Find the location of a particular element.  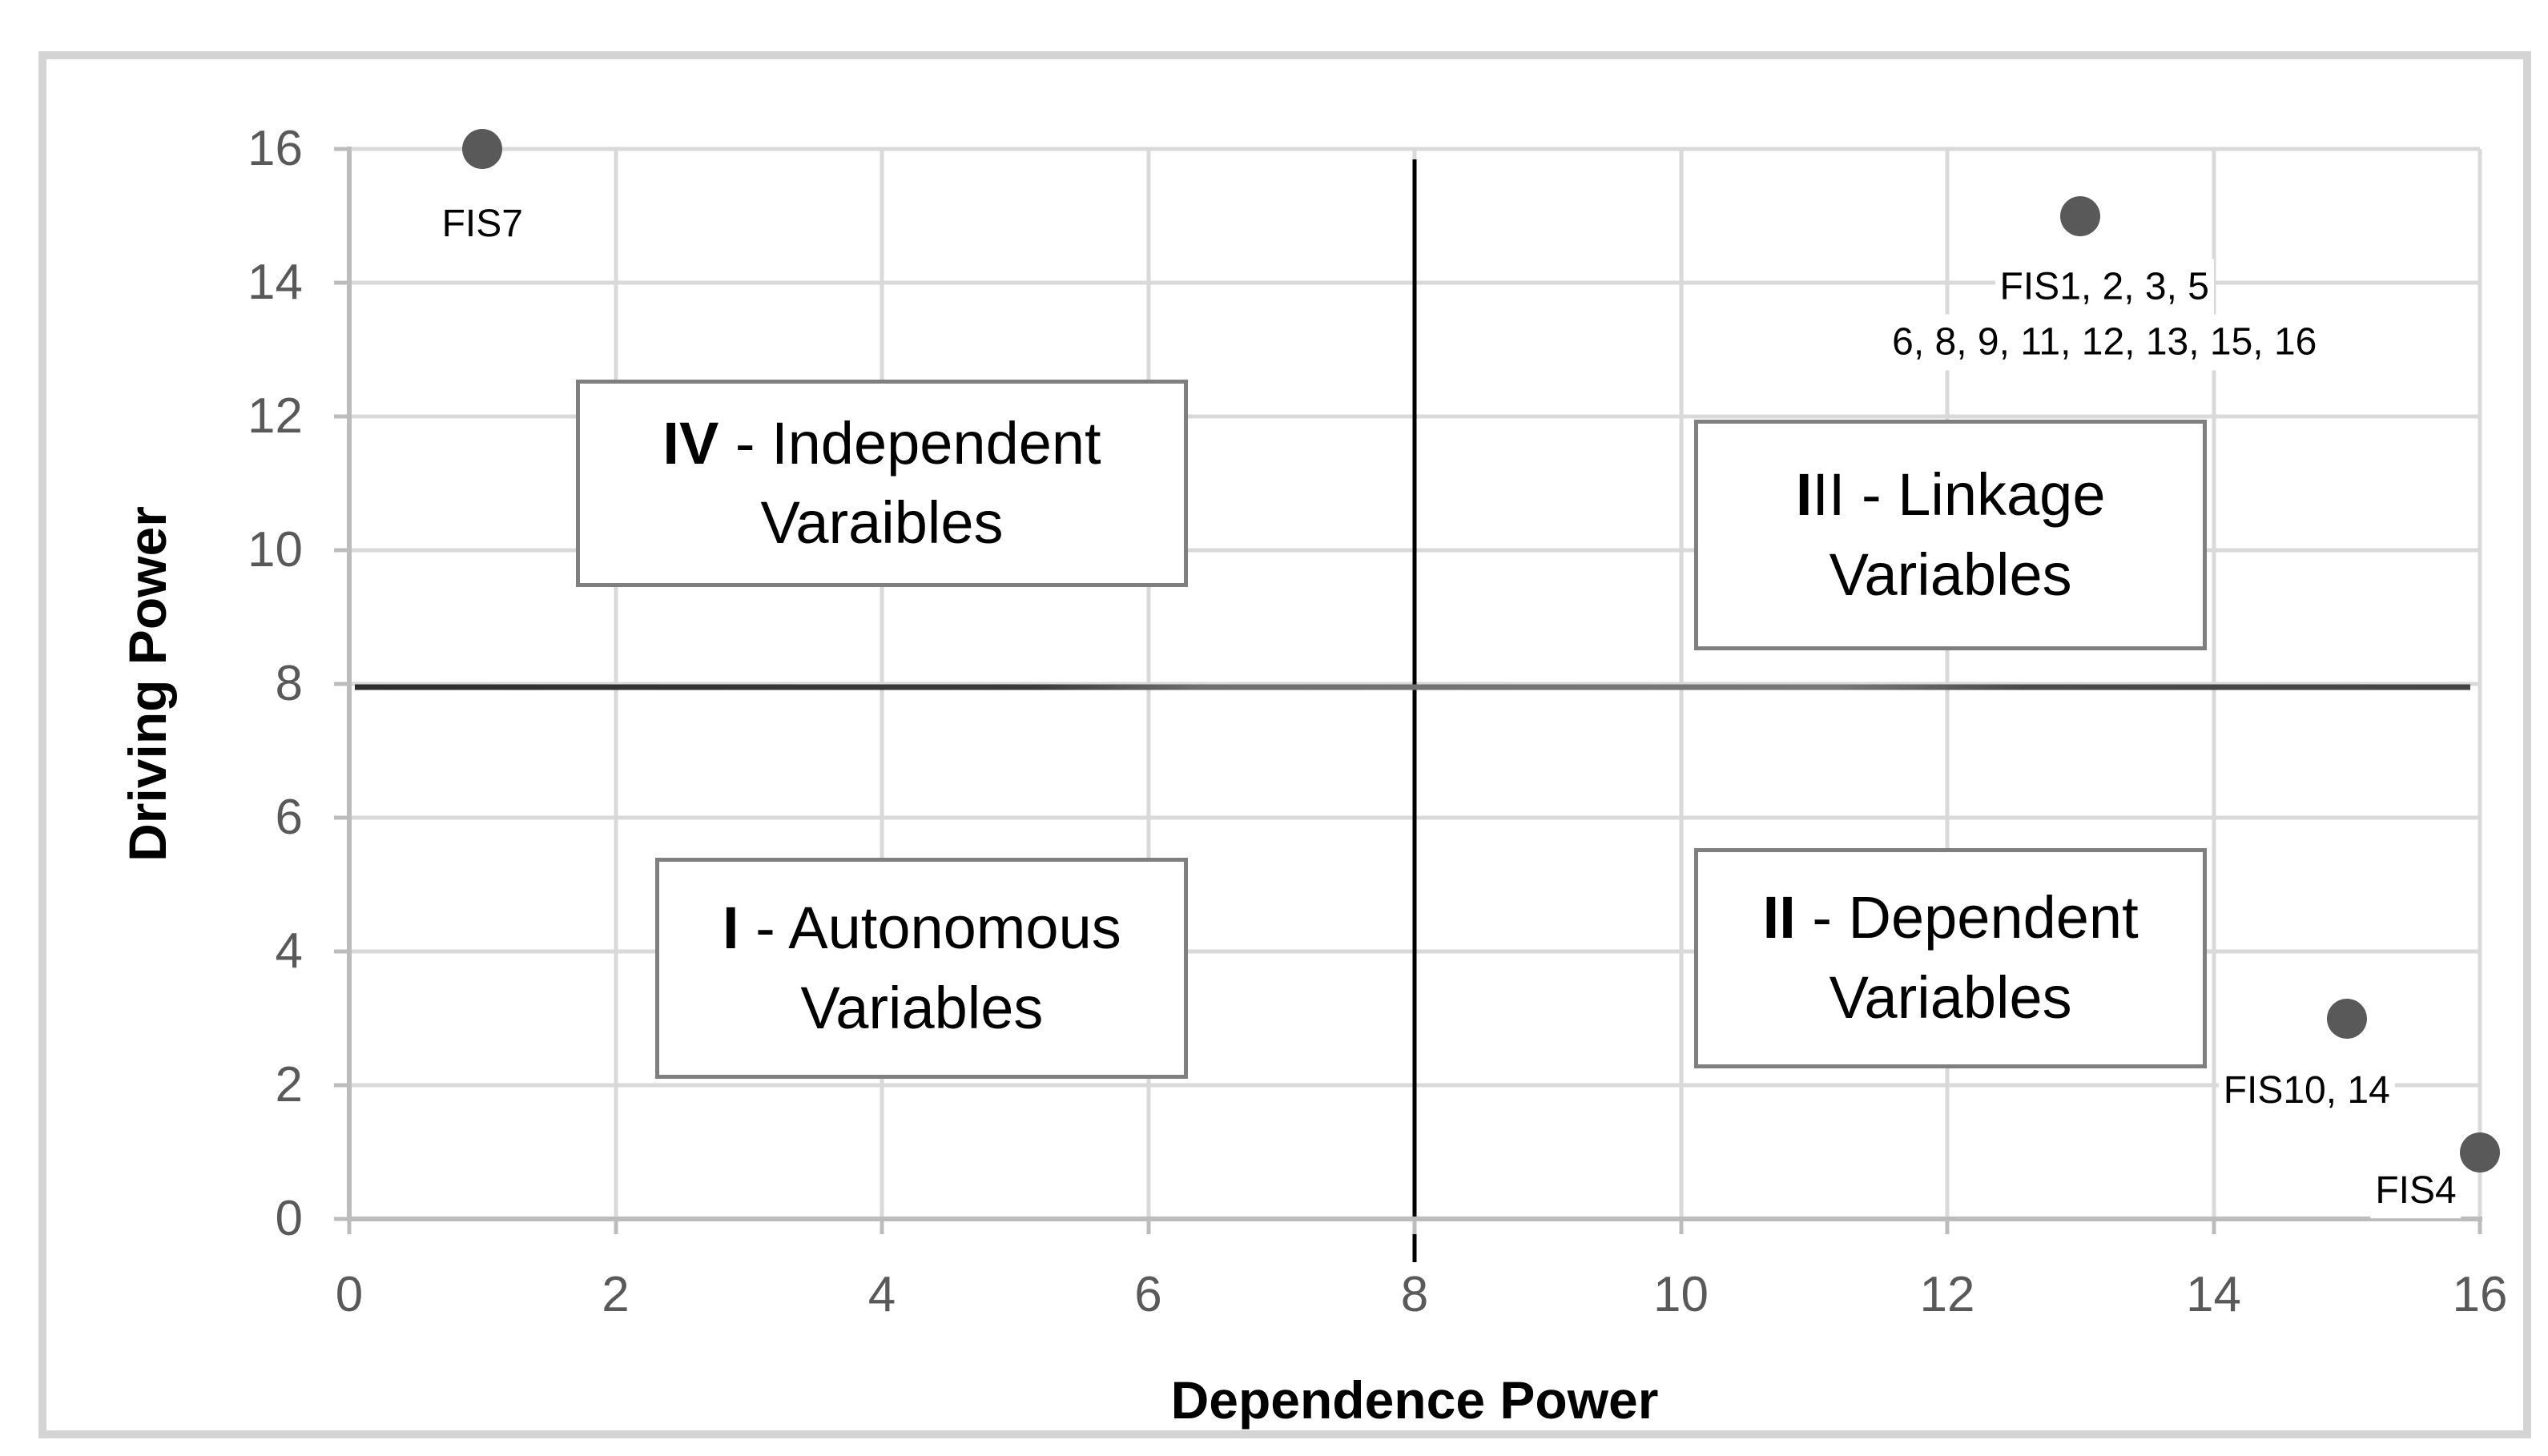

quadrant-label: II - Dependent Variables is located at coordinates (1951, 958).